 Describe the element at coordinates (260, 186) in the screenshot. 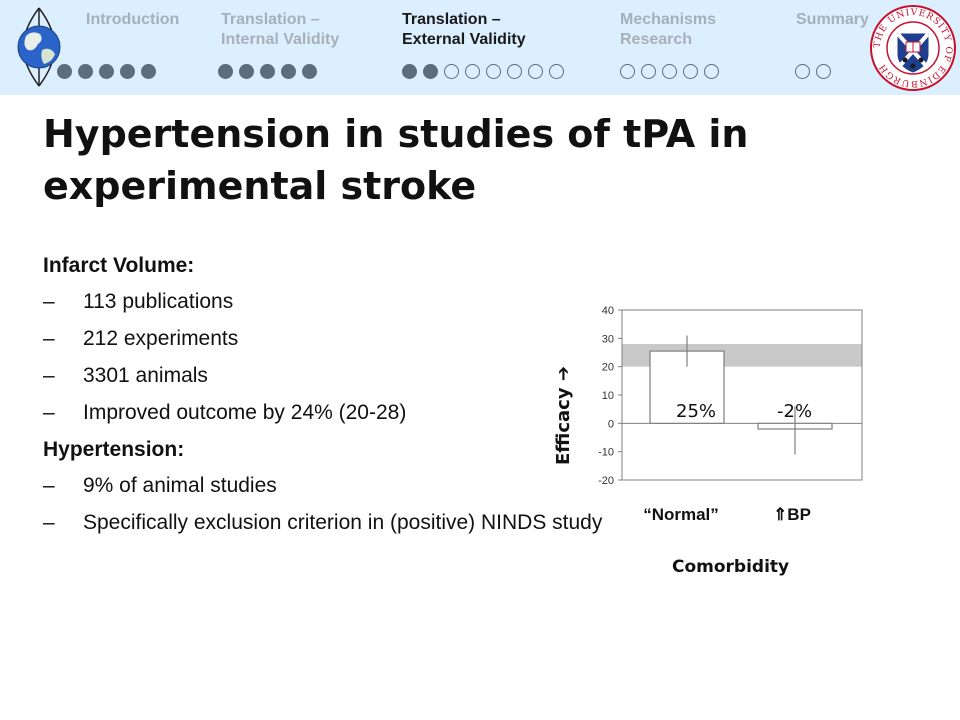

I see `slide-title-line-2: experimental stroke` at that location.